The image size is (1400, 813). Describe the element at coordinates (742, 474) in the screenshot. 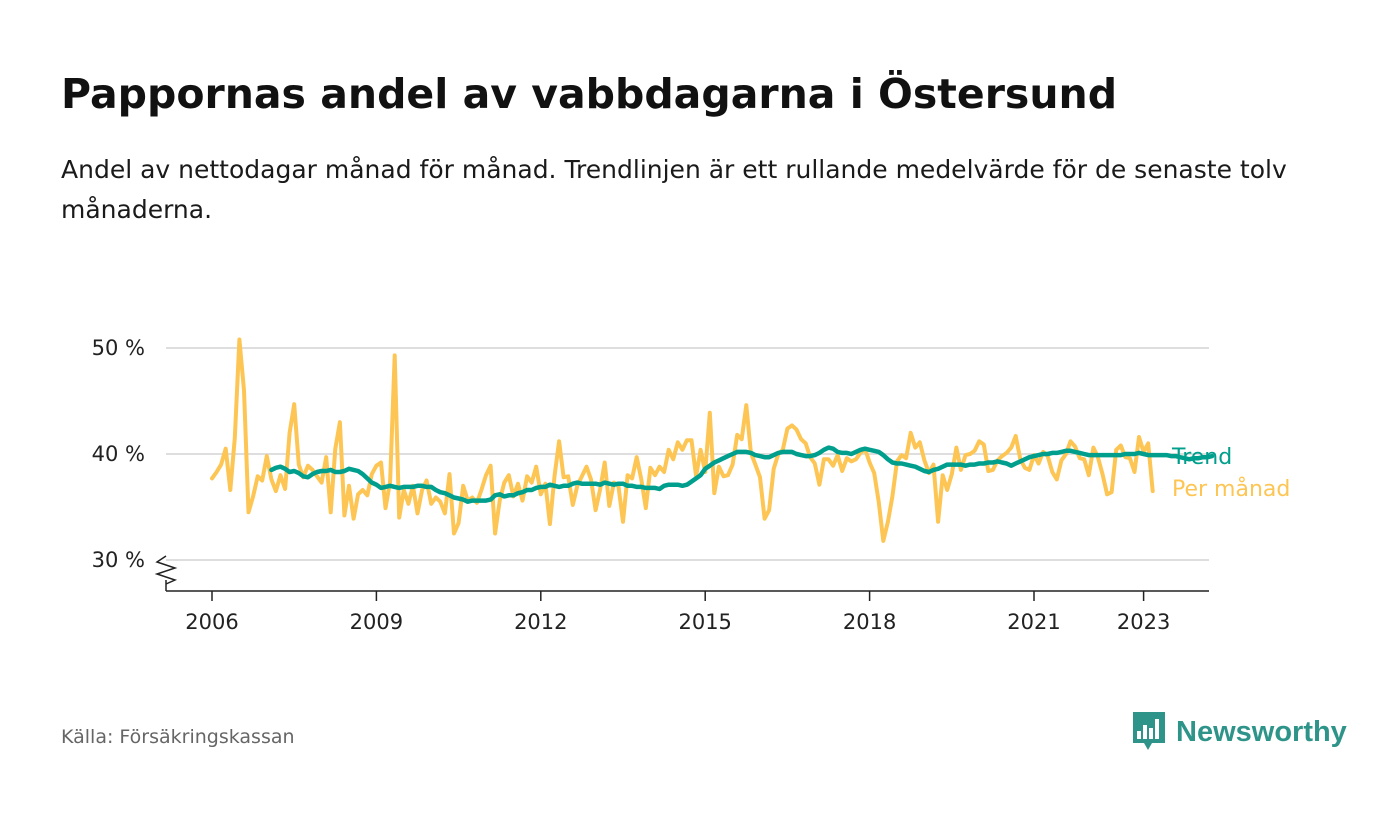

I see `series-line-trend` at that location.